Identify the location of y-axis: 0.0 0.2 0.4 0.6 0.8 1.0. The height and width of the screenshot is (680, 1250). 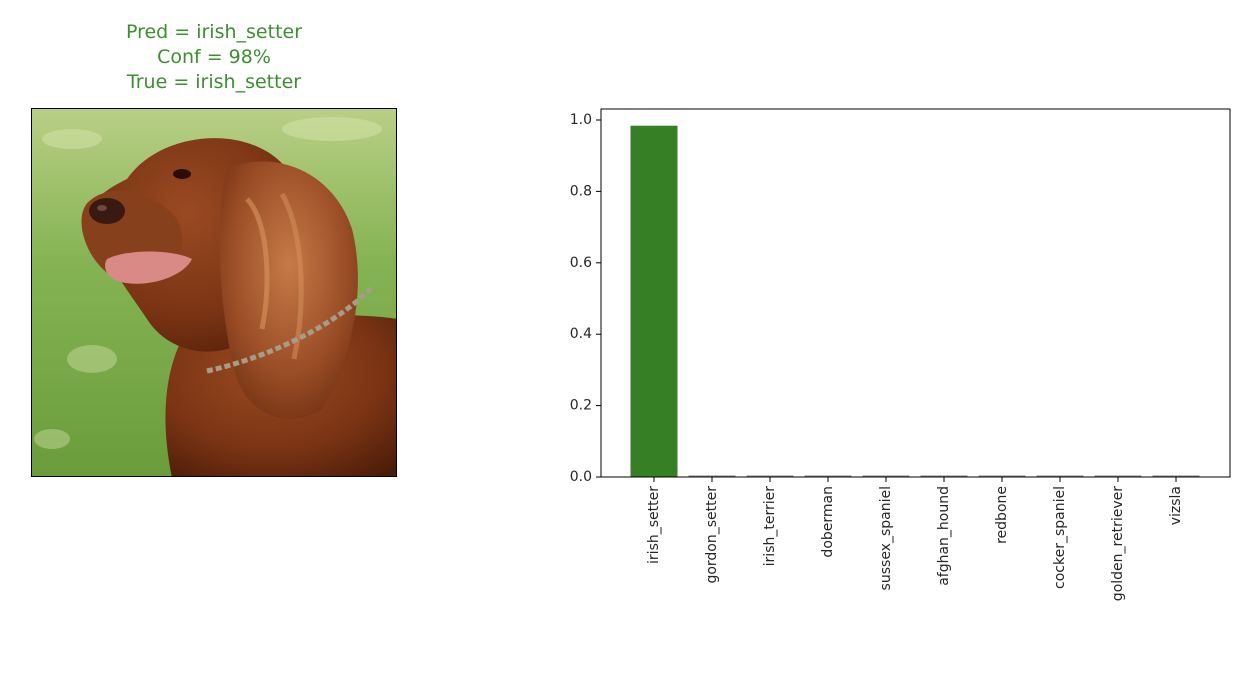
(585, 298).